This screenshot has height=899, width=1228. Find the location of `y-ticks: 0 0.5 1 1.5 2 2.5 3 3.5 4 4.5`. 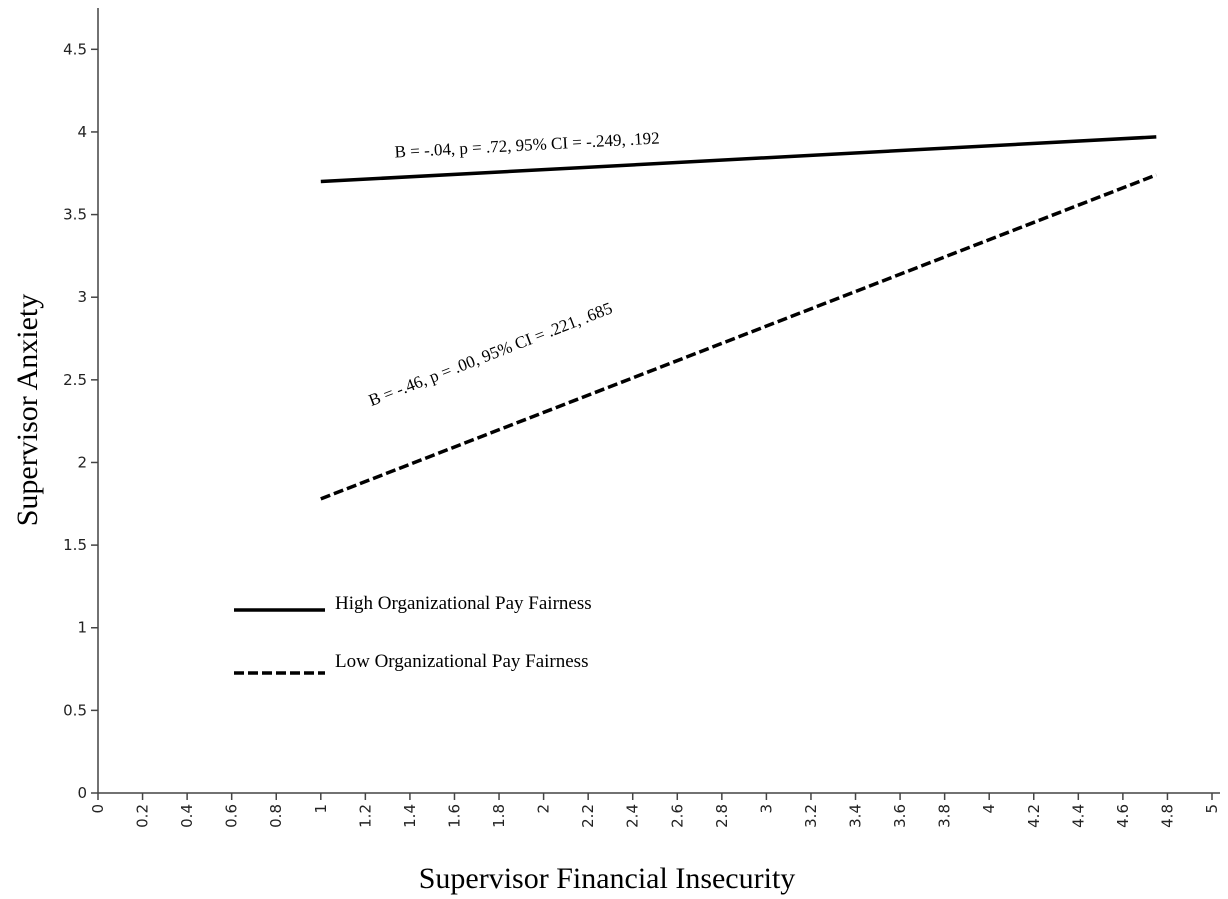

y-ticks: 0 0.5 1 1.5 2 2.5 3 3.5 4 4.5 is located at coordinates (80, 421).